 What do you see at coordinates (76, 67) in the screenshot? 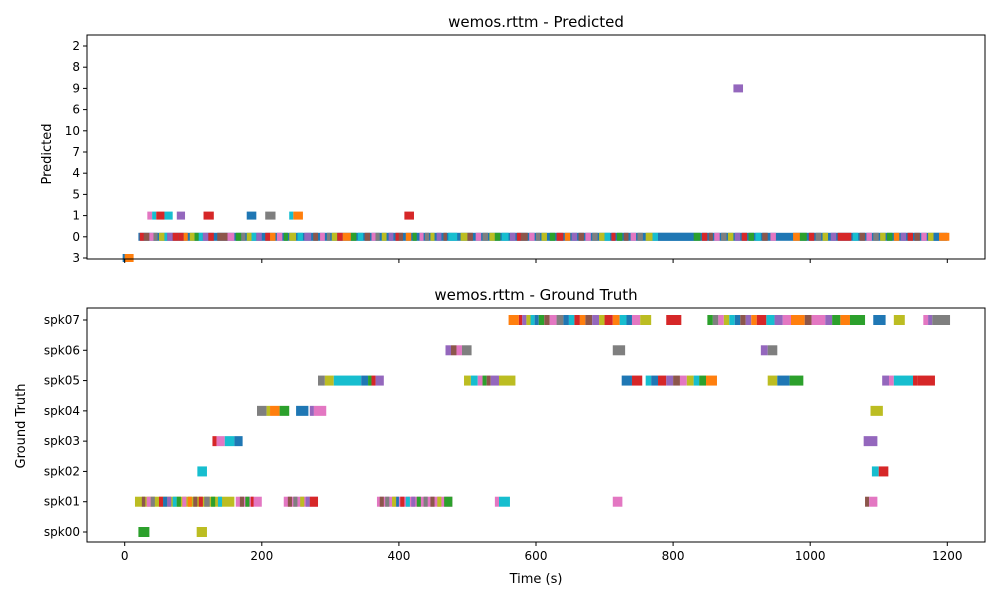
I see `predicted-y-tick-label: 8` at bounding box center [76, 67].